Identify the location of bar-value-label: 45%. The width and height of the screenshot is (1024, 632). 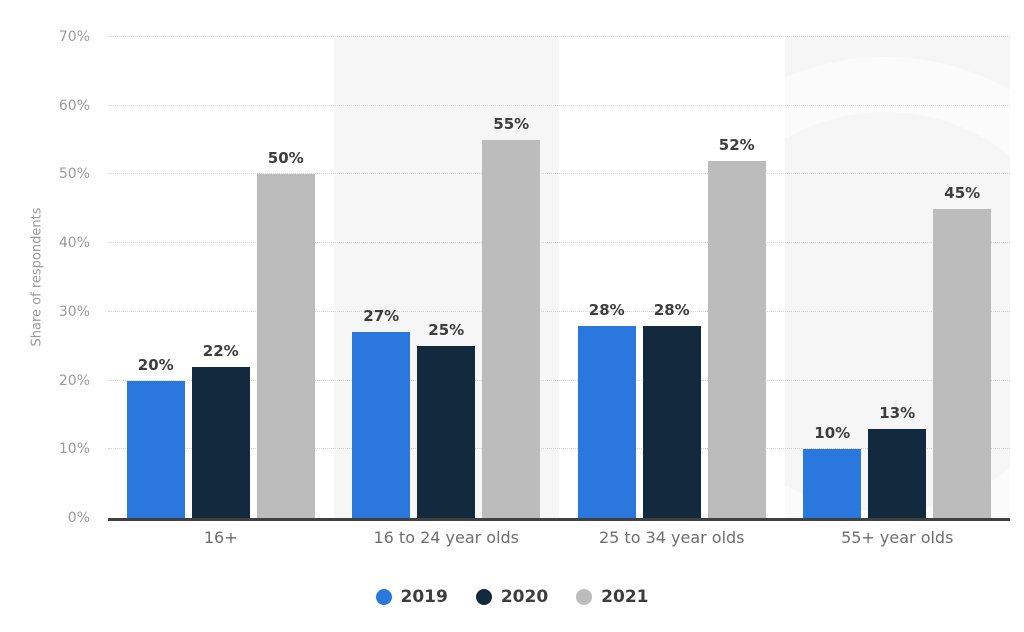
(962, 192).